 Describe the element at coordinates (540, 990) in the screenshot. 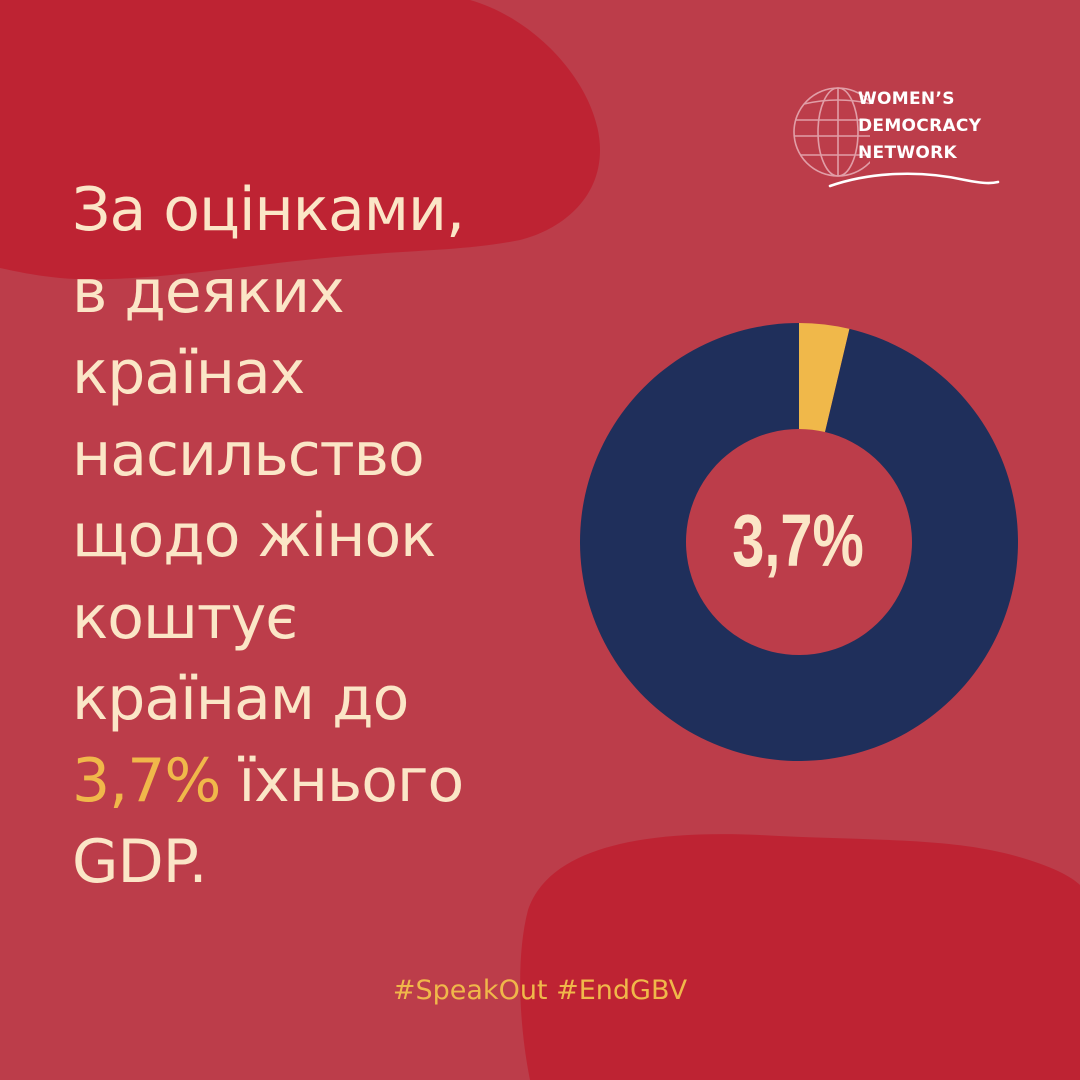

I see `hashtags: #SpeakOut #EndGBV` at that location.